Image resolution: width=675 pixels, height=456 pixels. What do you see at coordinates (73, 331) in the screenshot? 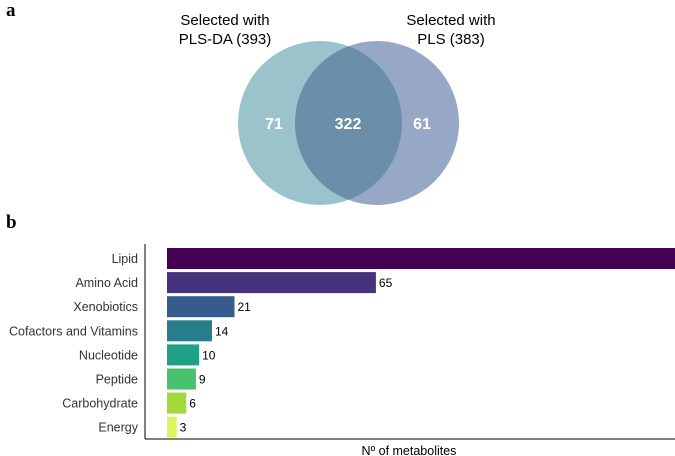
I see `category-label: Cofactors and Vitamins` at bounding box center [73, 331].